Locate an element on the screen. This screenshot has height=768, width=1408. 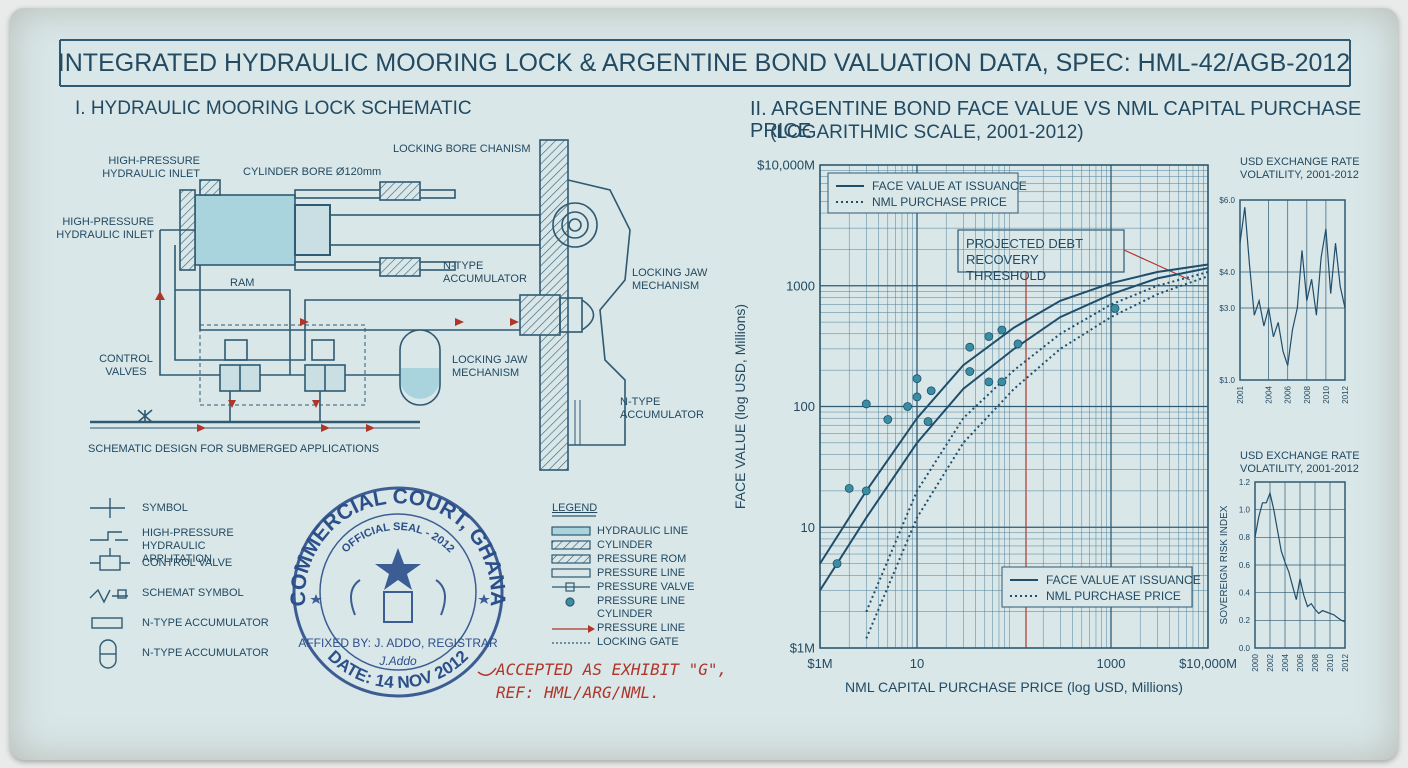
annotation-frame is located at coordinates (1074, 438).